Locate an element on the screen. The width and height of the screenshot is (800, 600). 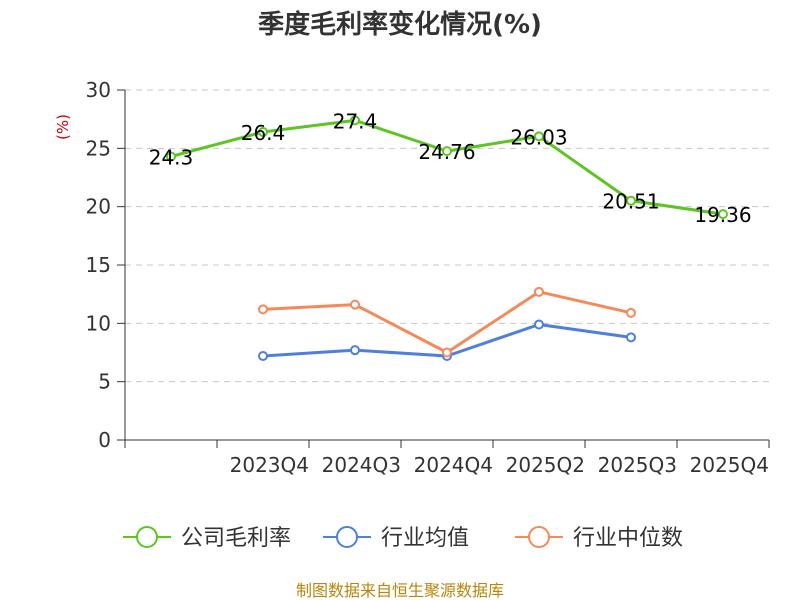
y-axis-tick-labels: 0 5 10 15 20 25 30 is located at coordinates (98, 265).